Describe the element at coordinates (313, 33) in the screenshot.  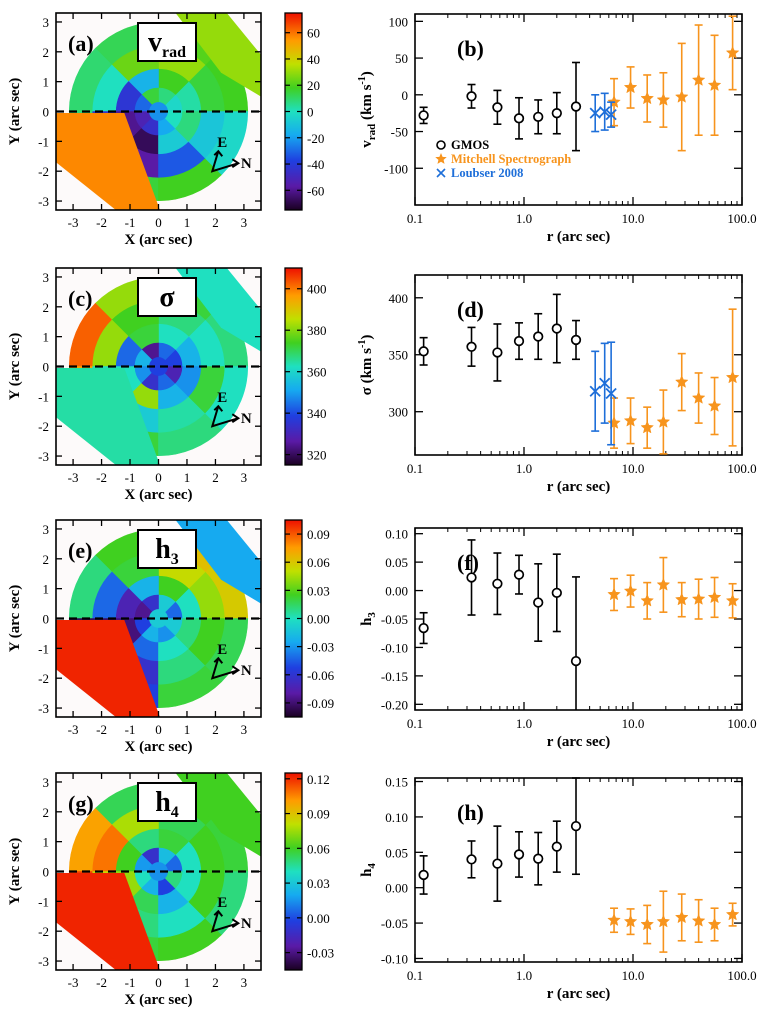
I see `colorbar-tick-label: 60` at that location.